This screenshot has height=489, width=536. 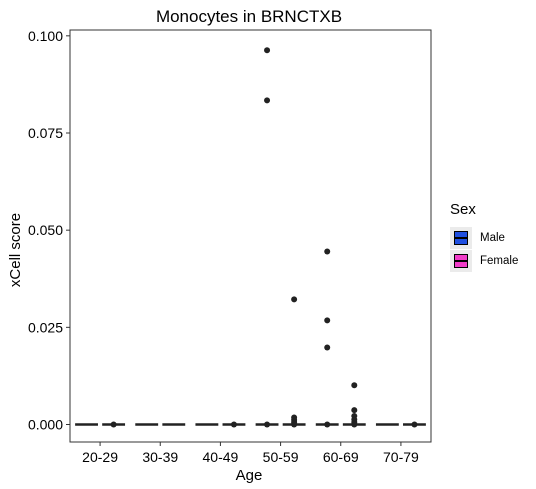 I want to click on legend-label-female: Female, so click(x=499, y=260).